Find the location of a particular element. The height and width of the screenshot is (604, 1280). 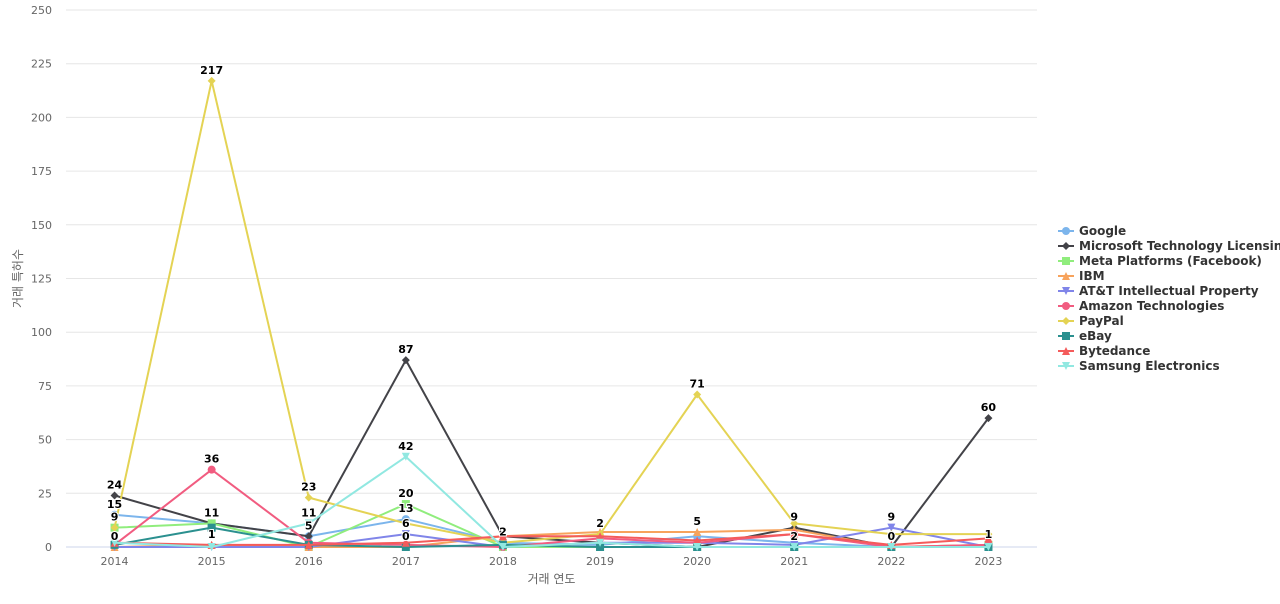

legend-item-at-t-intellectual-property: AT&T Intellectual Property is located at coordinates (1158, 291).